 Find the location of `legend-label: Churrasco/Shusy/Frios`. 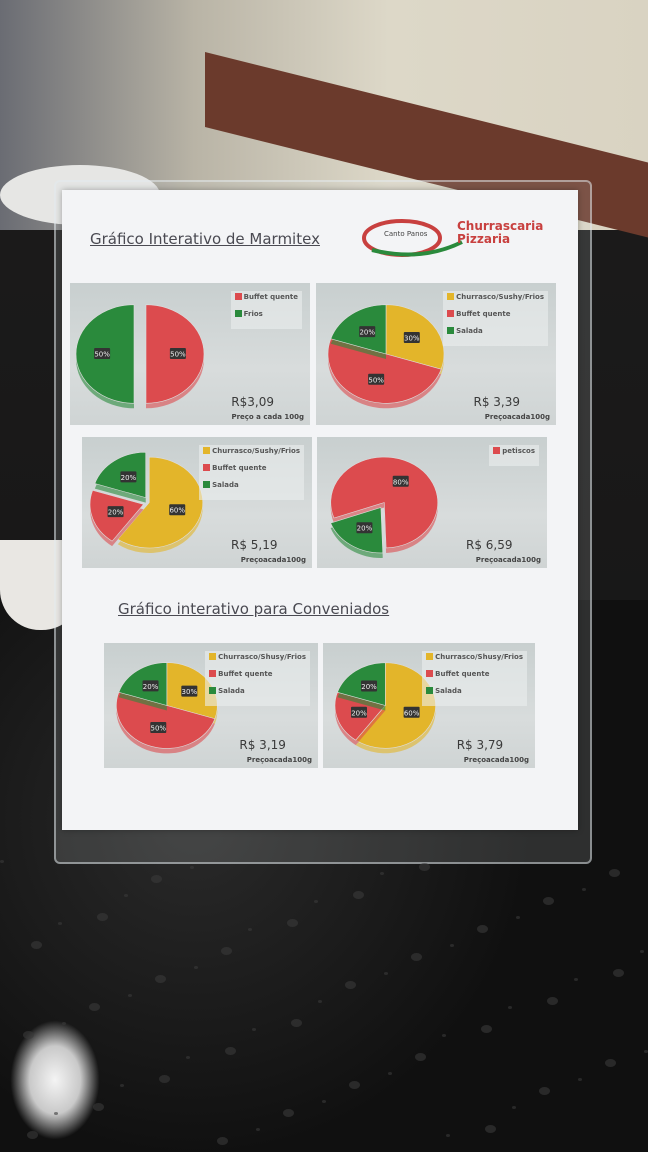

legend-label: Churrasco/Shusy/Frios is located at coordinates (479, 657).